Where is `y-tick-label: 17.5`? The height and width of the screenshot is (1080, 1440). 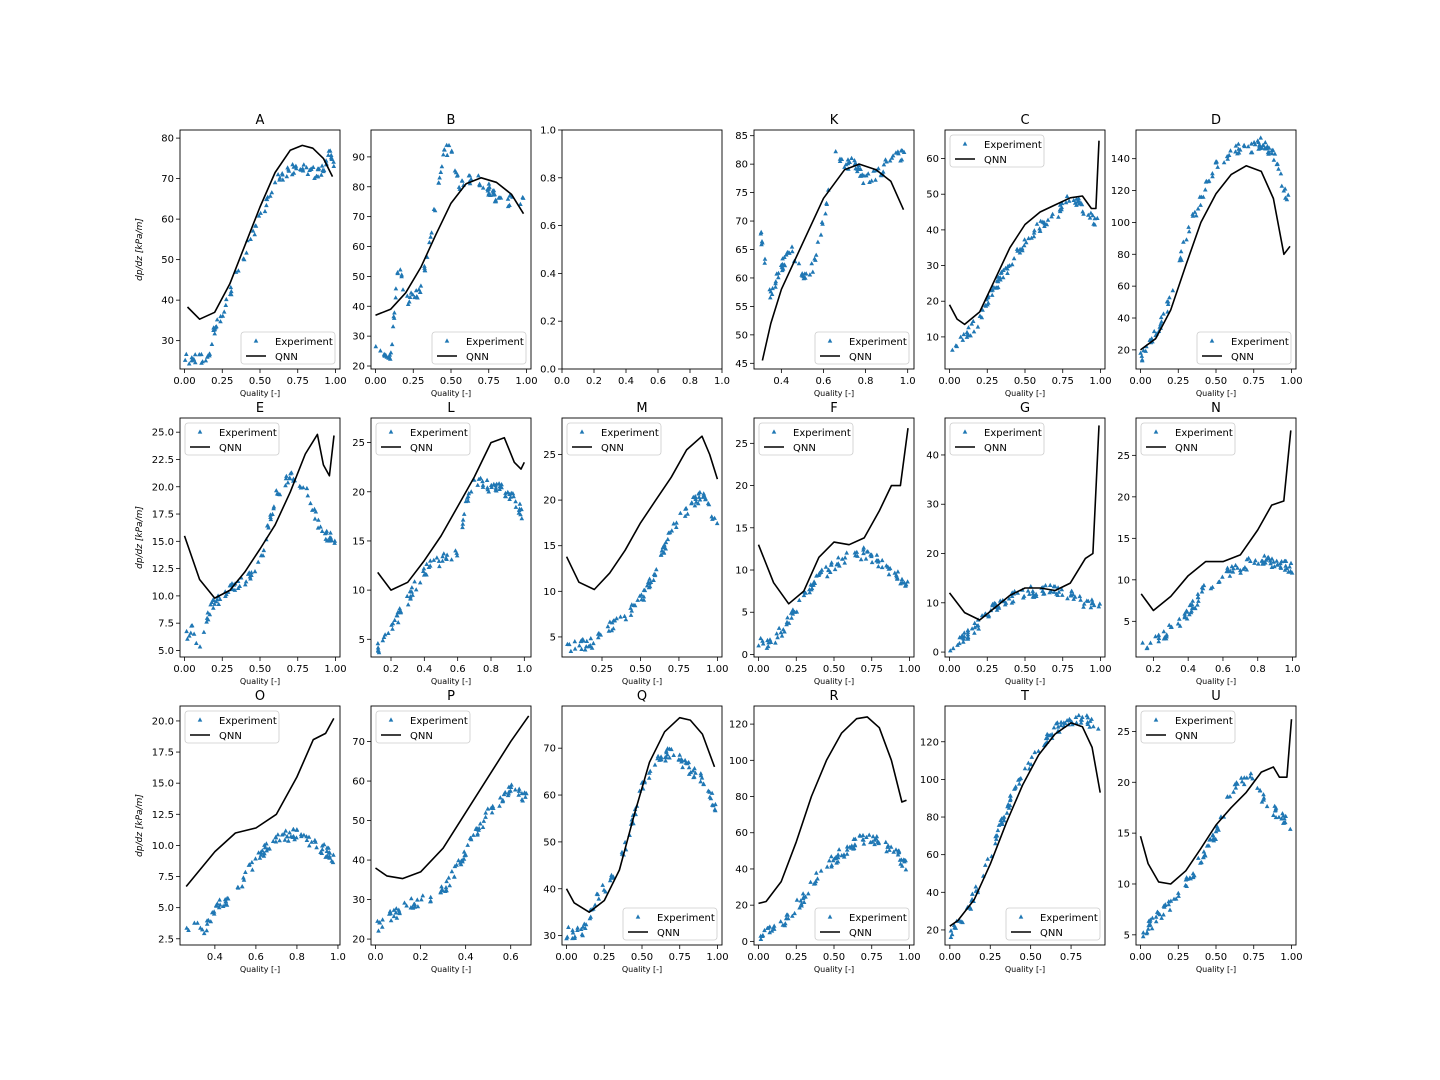 y-tick-label: 17.5 is located at coordinates (163, 515).